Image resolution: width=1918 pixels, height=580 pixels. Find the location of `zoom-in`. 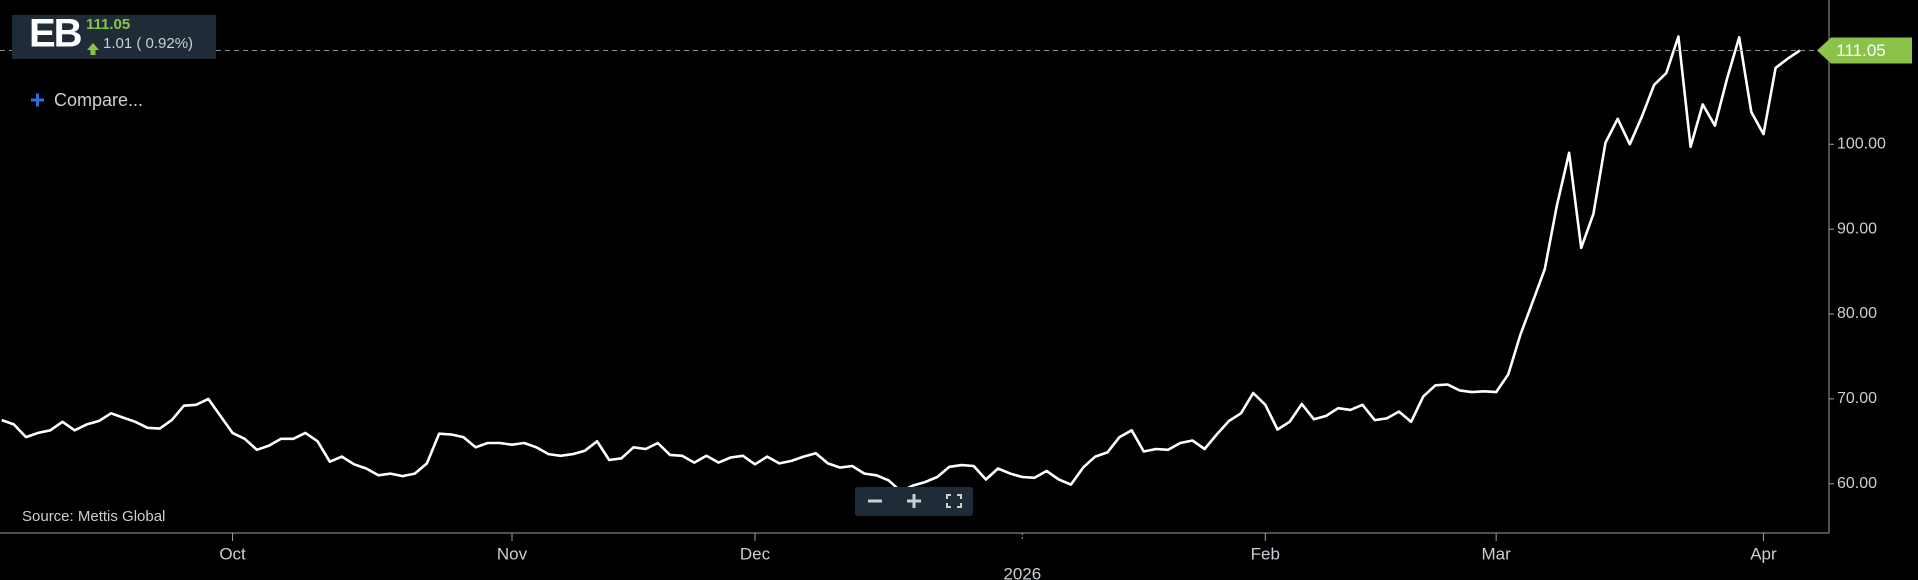

zoom-in is located at coordinates (914, 501).